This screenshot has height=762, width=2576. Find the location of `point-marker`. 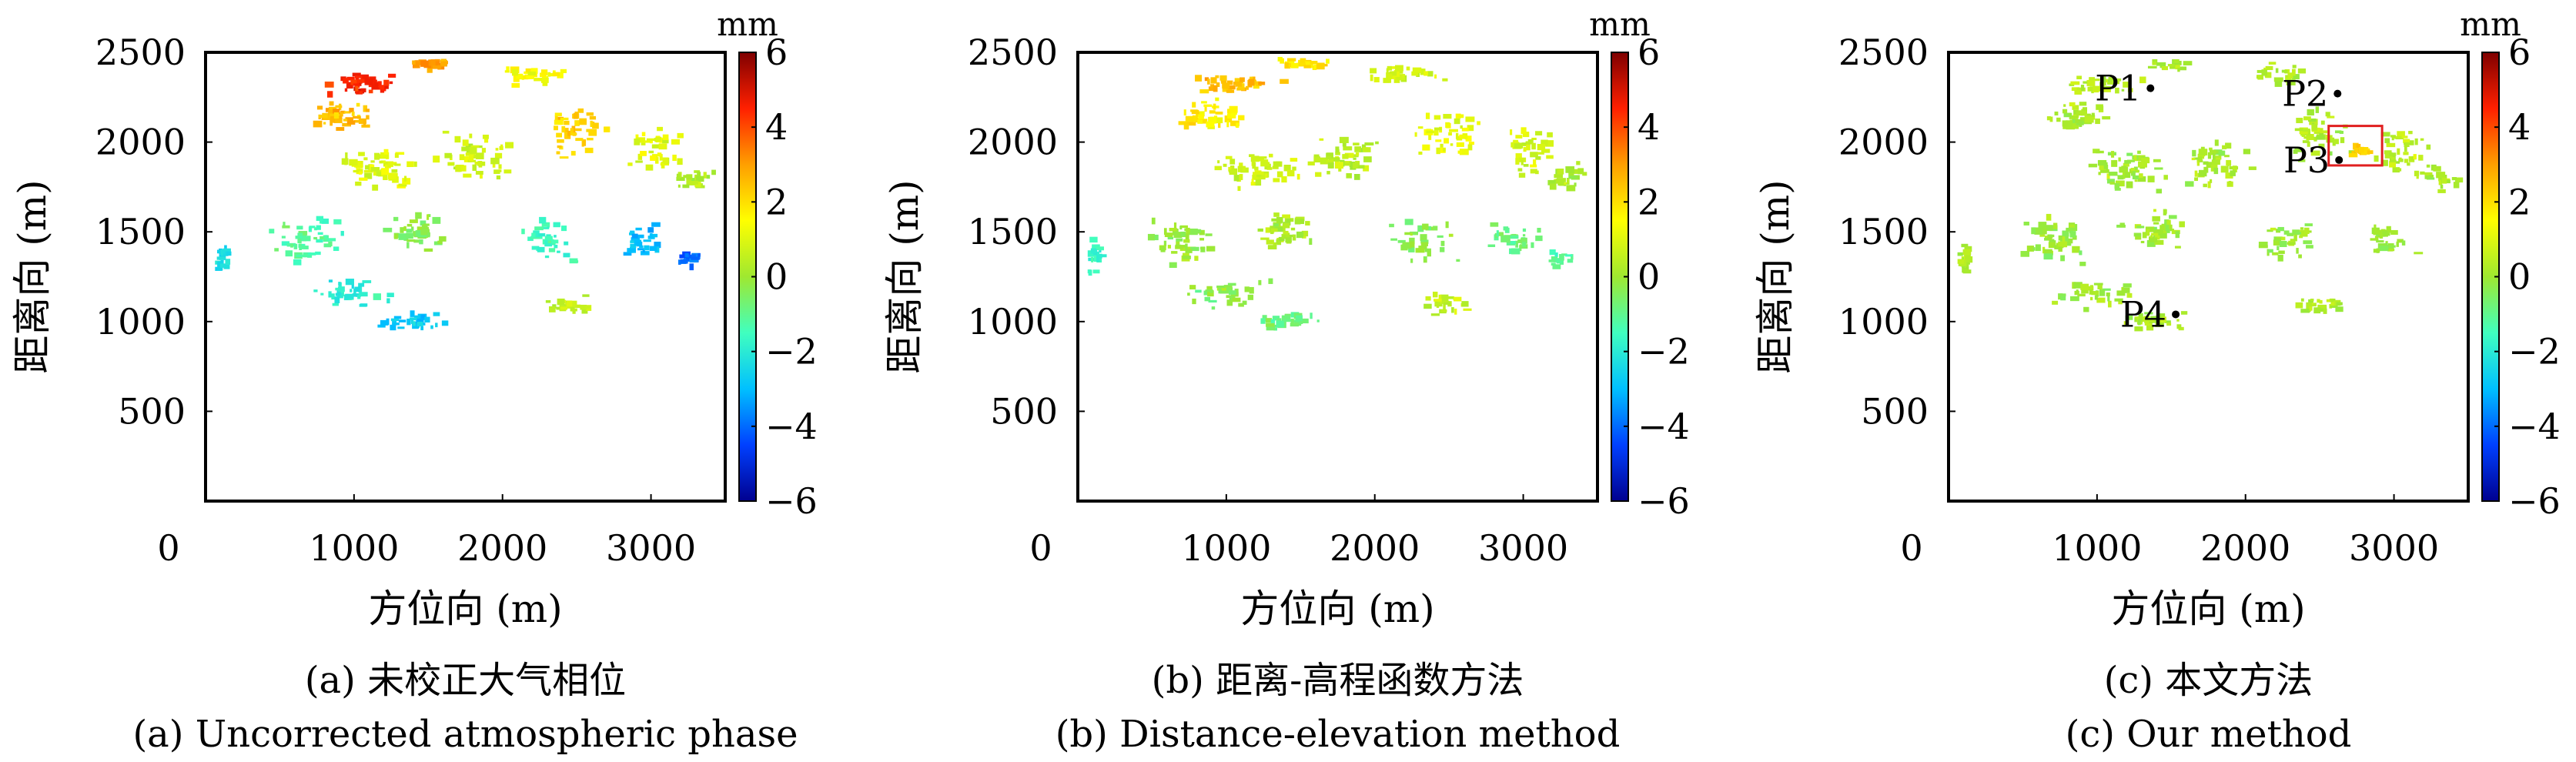

point-marker is located at coordinates (2176, 314).